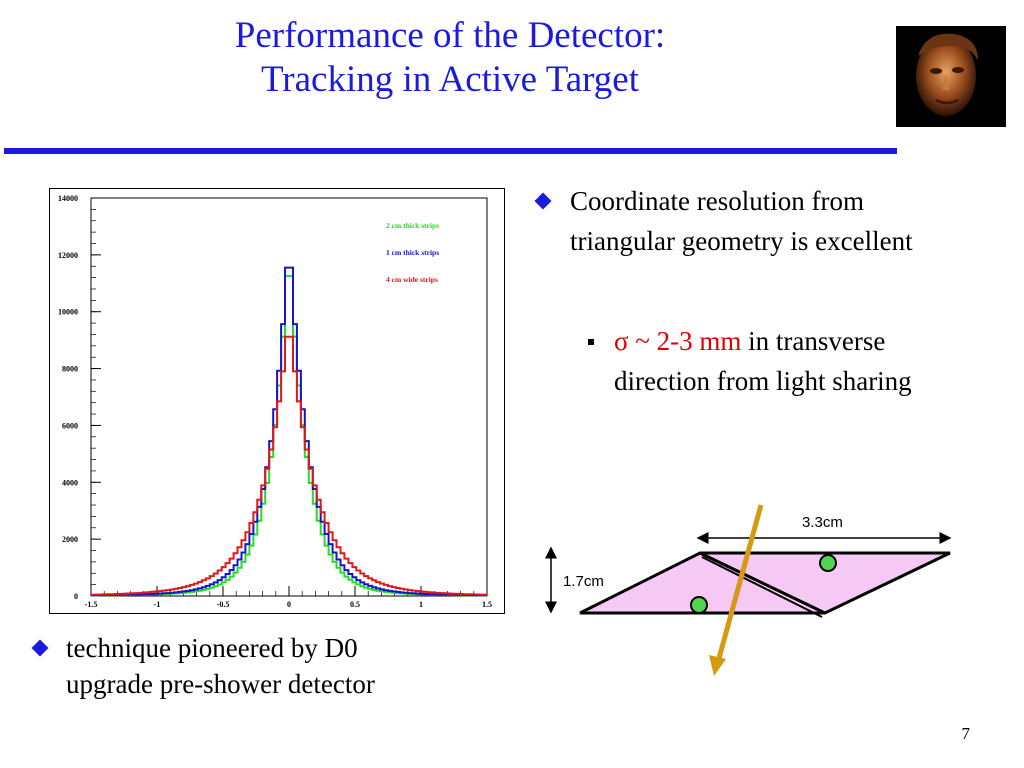 The image size is (1024, 768). I want to click on portrait-image, so click(951, 76).